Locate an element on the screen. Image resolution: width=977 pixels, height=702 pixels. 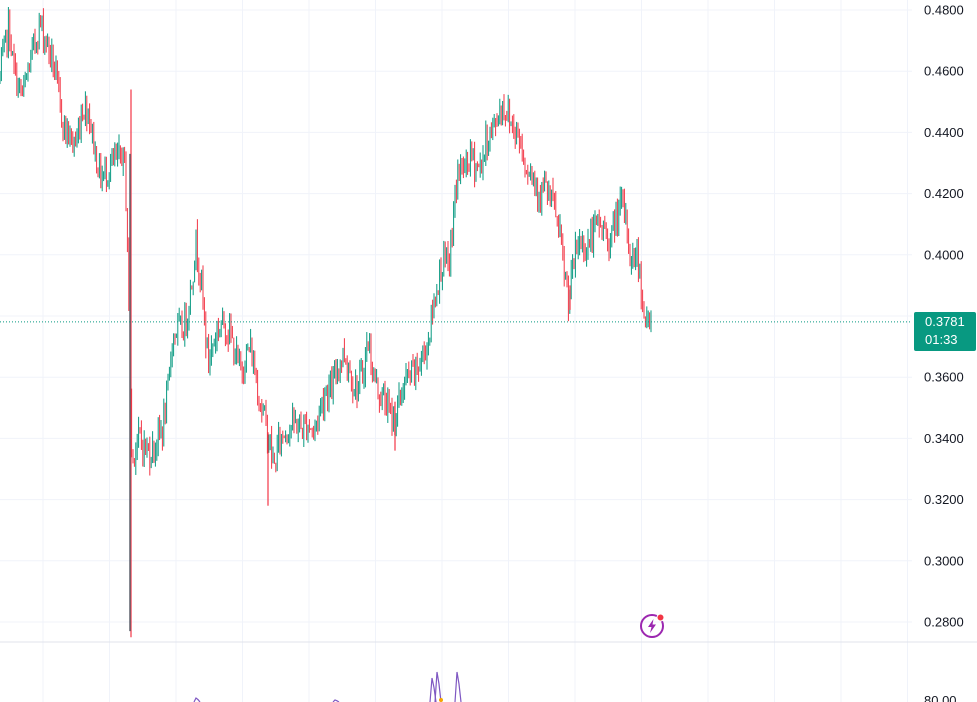
indicator-marker is located at coordinates (441, 700).